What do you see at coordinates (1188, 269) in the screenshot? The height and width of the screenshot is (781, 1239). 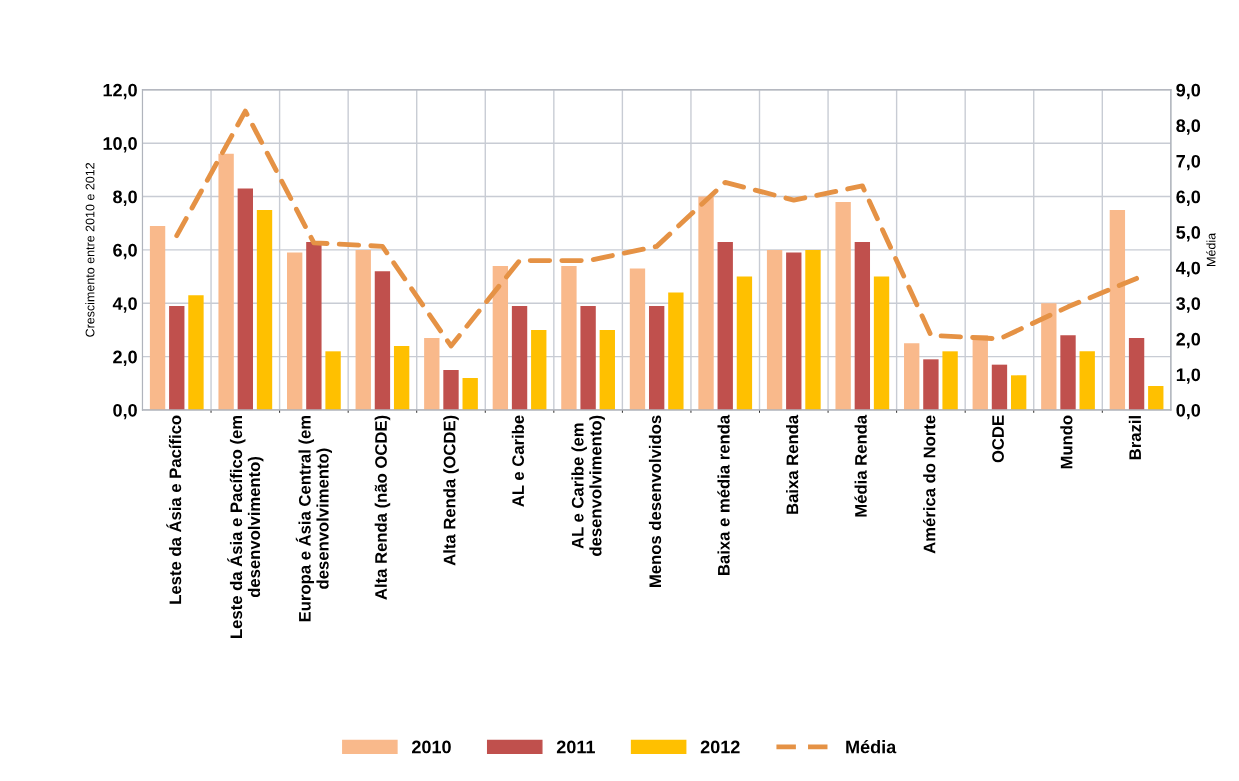 I see `y2-tick-label: 4,0` at bounding box center [1188, 269].